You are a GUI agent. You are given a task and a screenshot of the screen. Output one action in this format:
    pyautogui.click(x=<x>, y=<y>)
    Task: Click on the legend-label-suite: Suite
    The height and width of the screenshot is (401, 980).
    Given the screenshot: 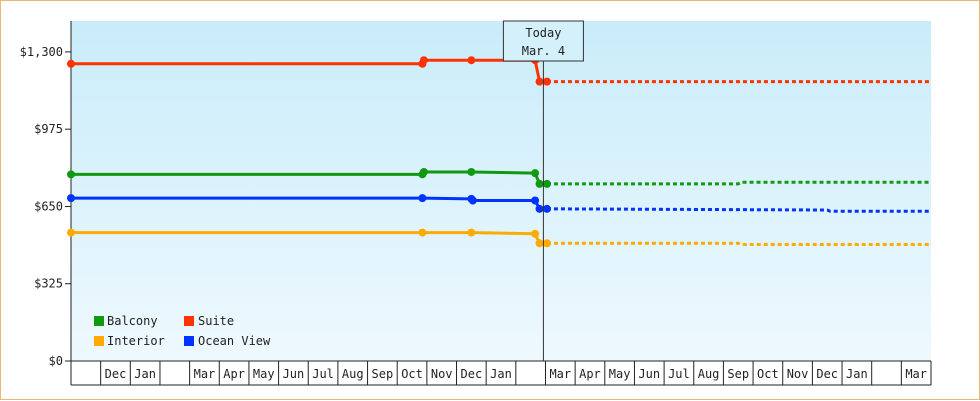 What is the action you would take?
    pyautogui.click(x=216, y=321)
    